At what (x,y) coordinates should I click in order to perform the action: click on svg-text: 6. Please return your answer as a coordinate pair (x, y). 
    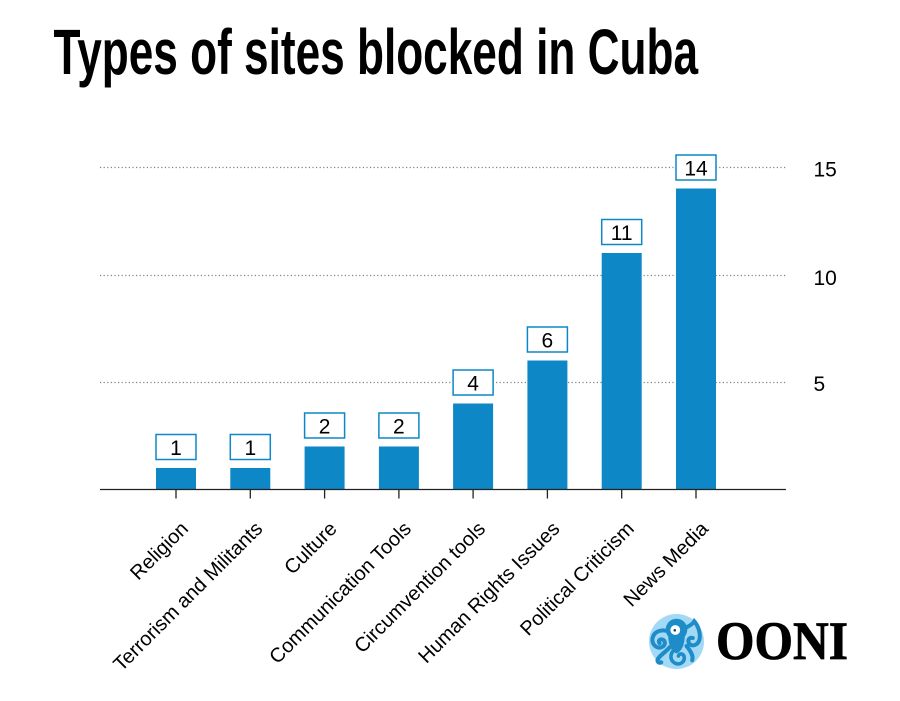
    Looking at the image, I should click on (548, 340).